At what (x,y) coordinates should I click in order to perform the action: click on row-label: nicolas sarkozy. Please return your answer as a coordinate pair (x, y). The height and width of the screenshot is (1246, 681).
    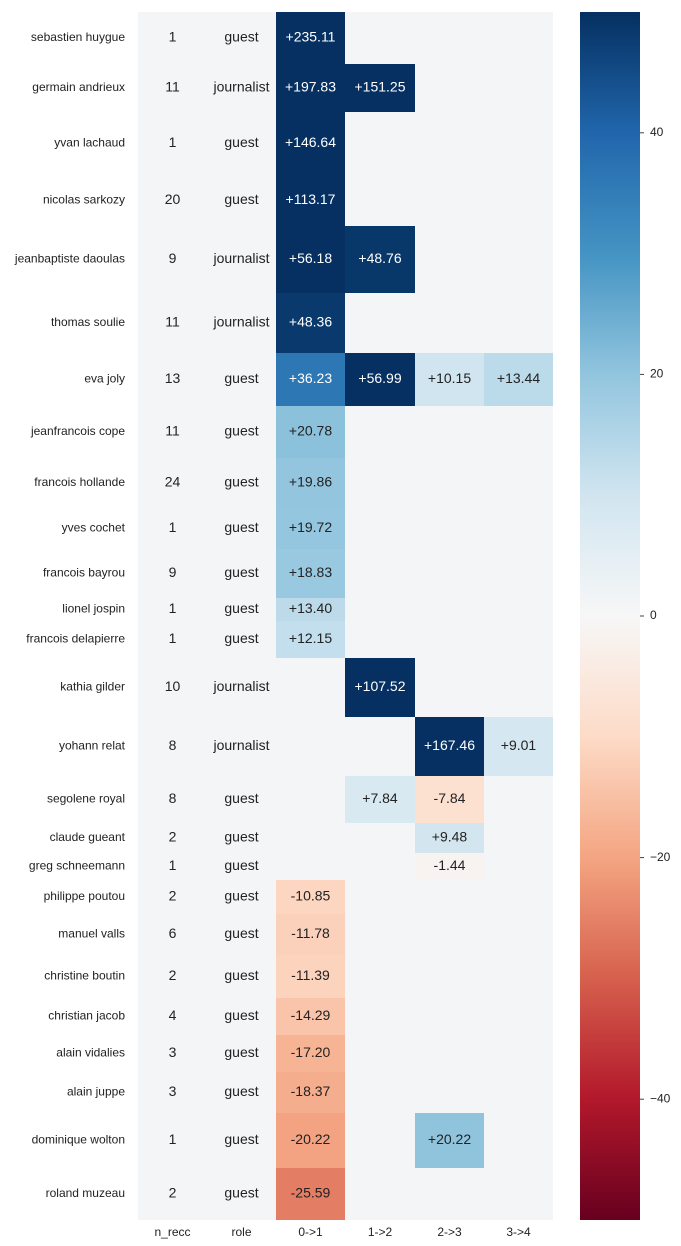
    Looking at the image, I should click on (84, 200).